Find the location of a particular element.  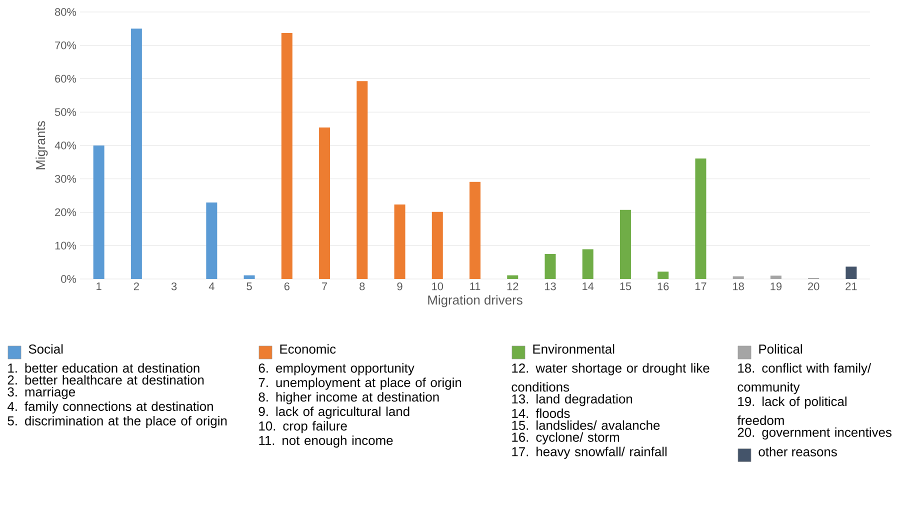

text: 10. crop failure is located at coordinates (303, 427).